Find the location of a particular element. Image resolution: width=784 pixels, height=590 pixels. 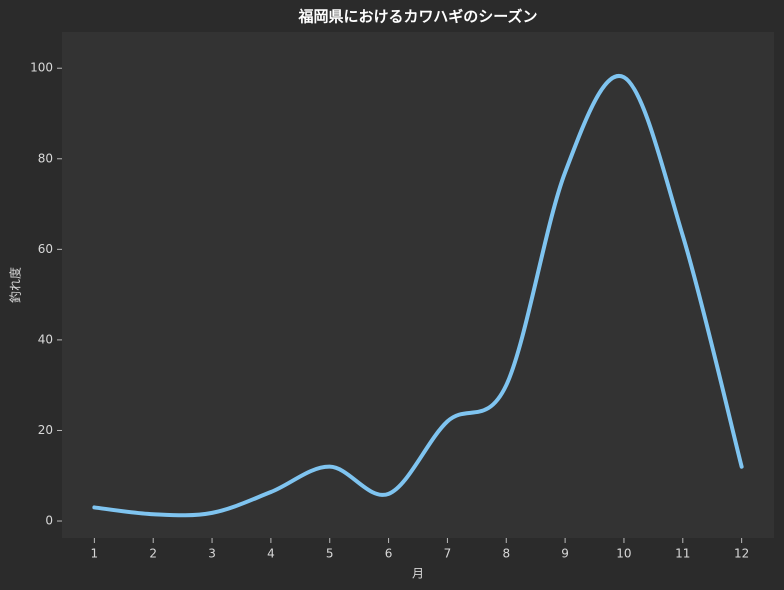

y-tick-label: 60 is located at coordinates (45, 249).